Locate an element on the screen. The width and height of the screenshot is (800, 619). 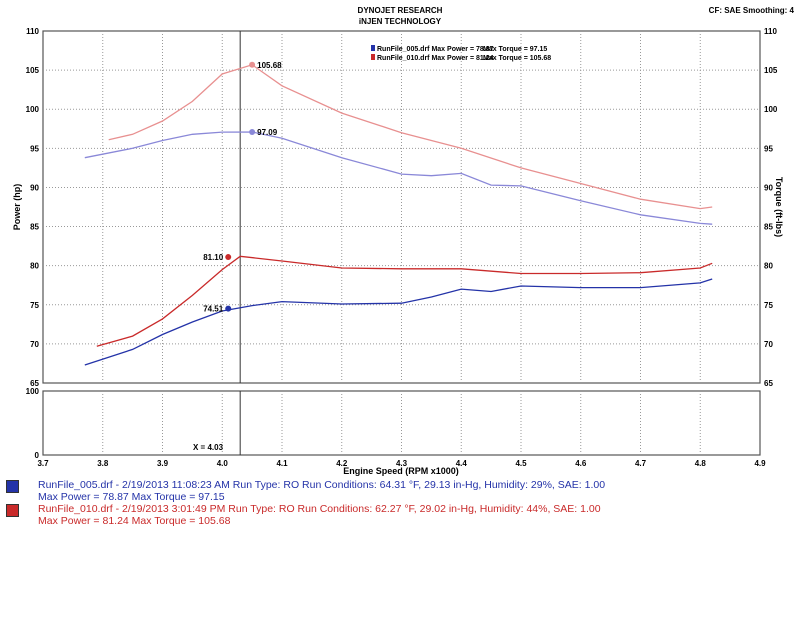
run-010-max: Max Power = 81.24 Max Torque = 105.68 is located at coordinates (134, 521).